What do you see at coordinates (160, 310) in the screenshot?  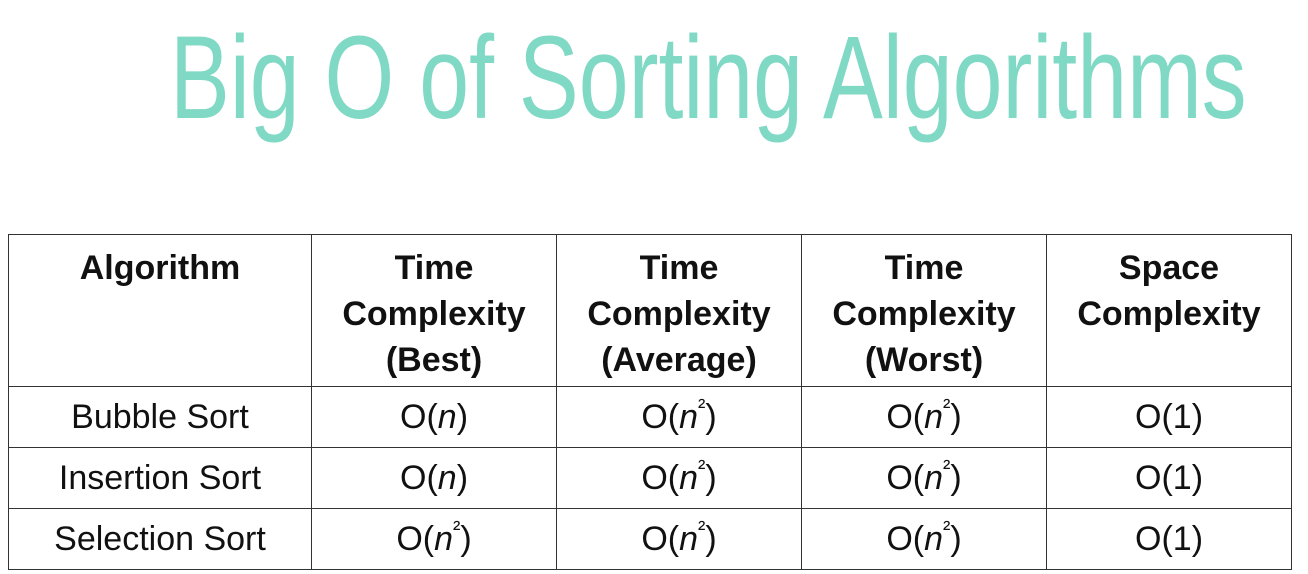 I see `column-header: Algorithm` at bounding box center [160, 310].